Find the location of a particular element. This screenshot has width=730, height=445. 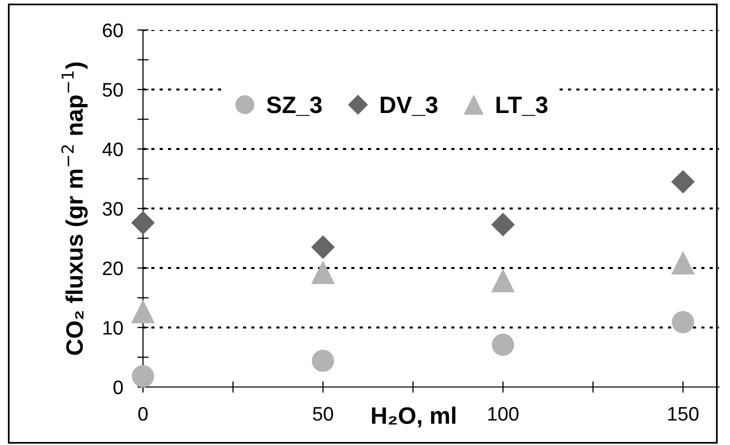

x-tick-label: 100 is located at coordinates (503, 413).